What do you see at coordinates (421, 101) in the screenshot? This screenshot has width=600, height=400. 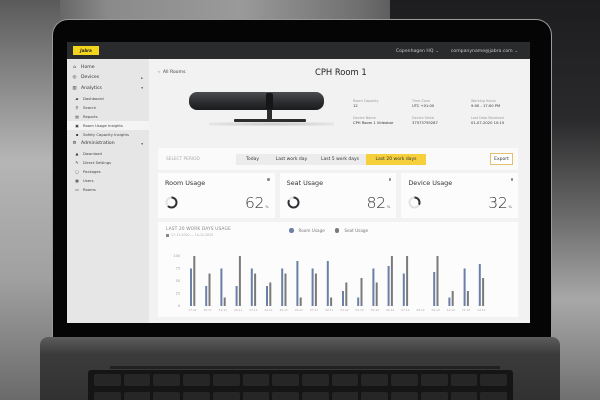 I see `meta-label: Time Zone` at bounding box center [421, 101].